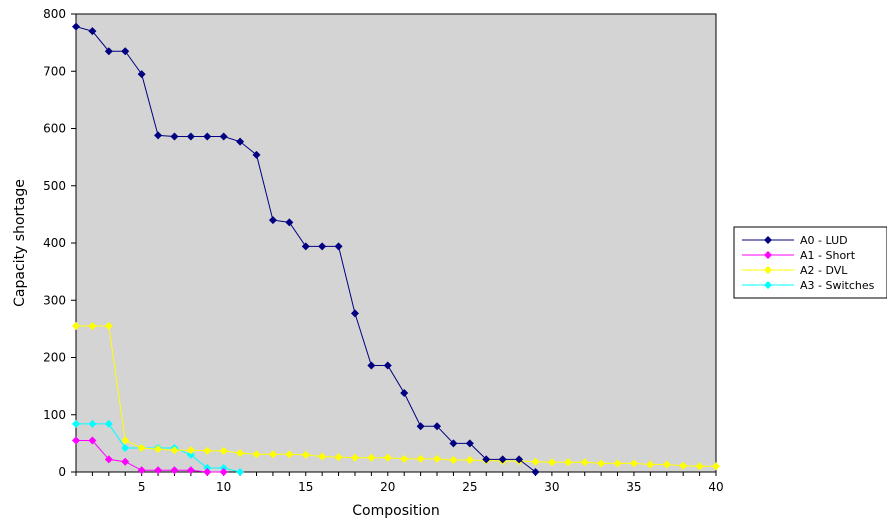 The width and height of the screenshot is (887, 522). I want to click on legend-items: A0 - LUD A1 - Short A2 - DVL A3 - Switches, so click(808, 263).